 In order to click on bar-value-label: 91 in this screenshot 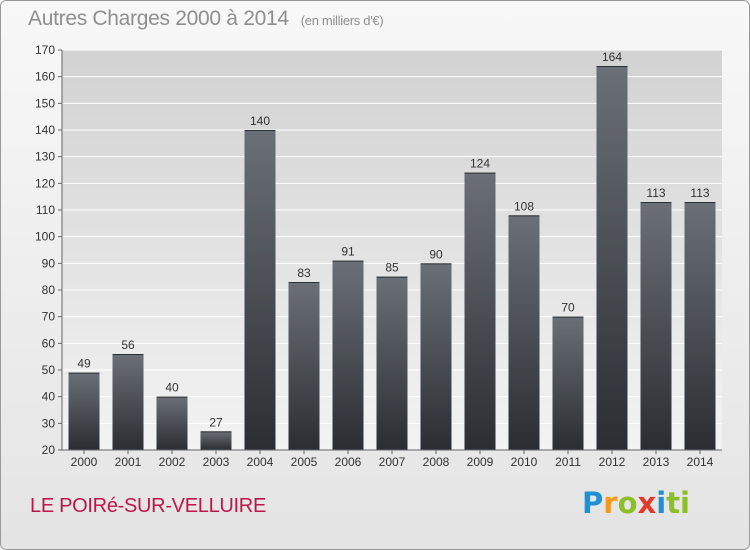, I will do `click(348, 252)`.